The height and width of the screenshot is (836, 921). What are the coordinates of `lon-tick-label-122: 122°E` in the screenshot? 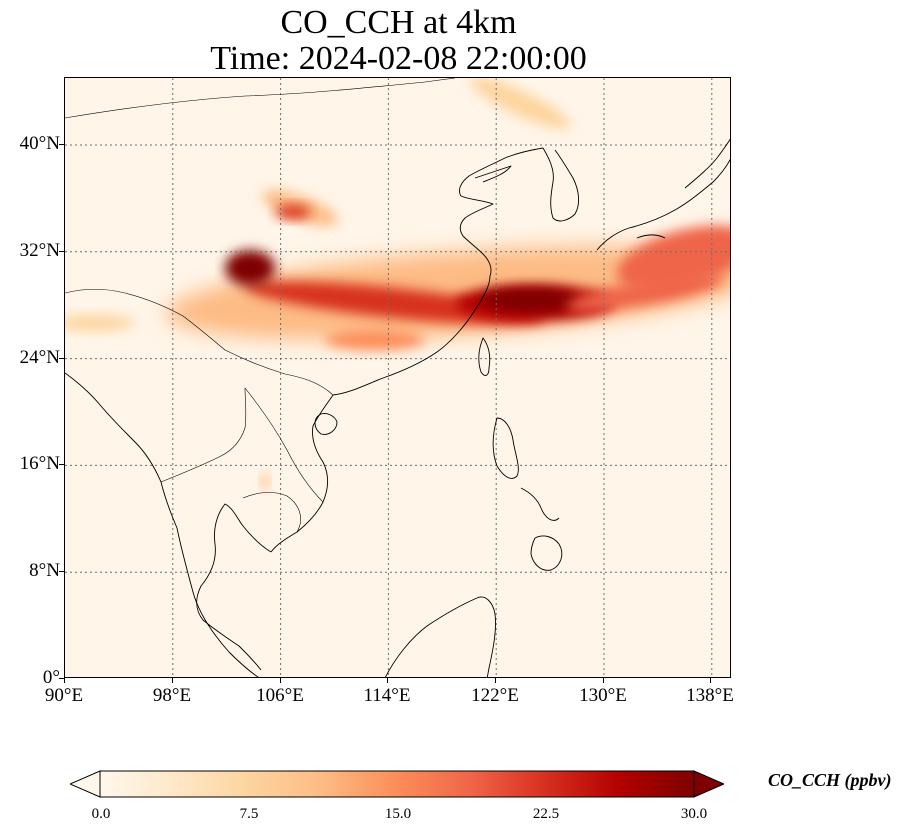 It's located at (495, 695).